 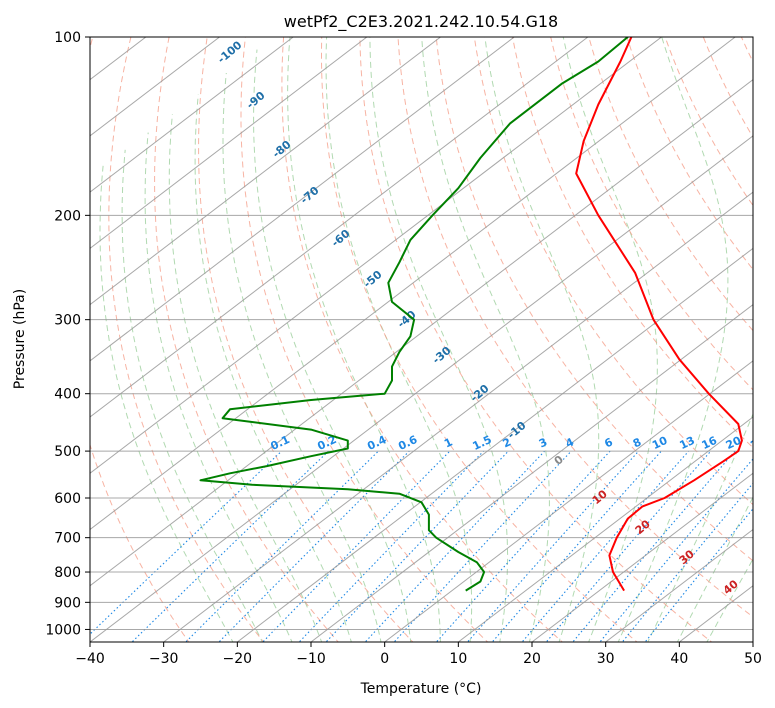 What do you see at coordinates (67, 321) in the screenshot?
I see `y-tick-label: 300` at bounding box center [67, 321].